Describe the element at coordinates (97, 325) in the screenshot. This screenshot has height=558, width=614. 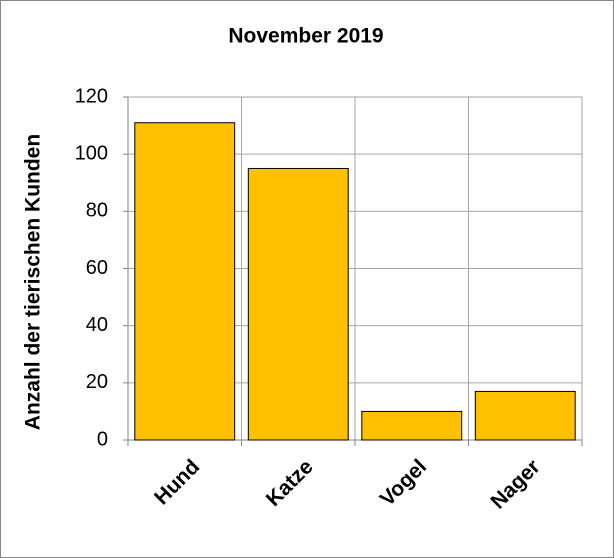
I see `y-tick-label: 40` at that location.